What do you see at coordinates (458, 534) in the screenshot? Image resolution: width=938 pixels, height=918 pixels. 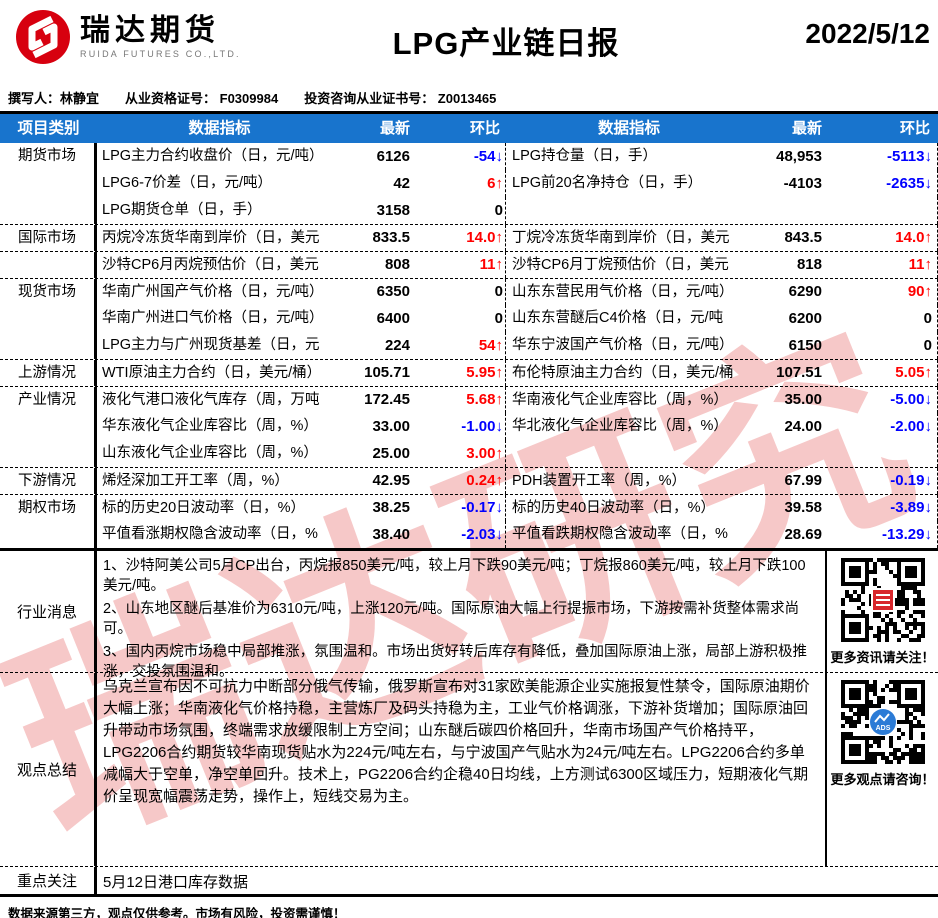 I see `change-value-left: -2.03↓` at bounding box center [458, 534].